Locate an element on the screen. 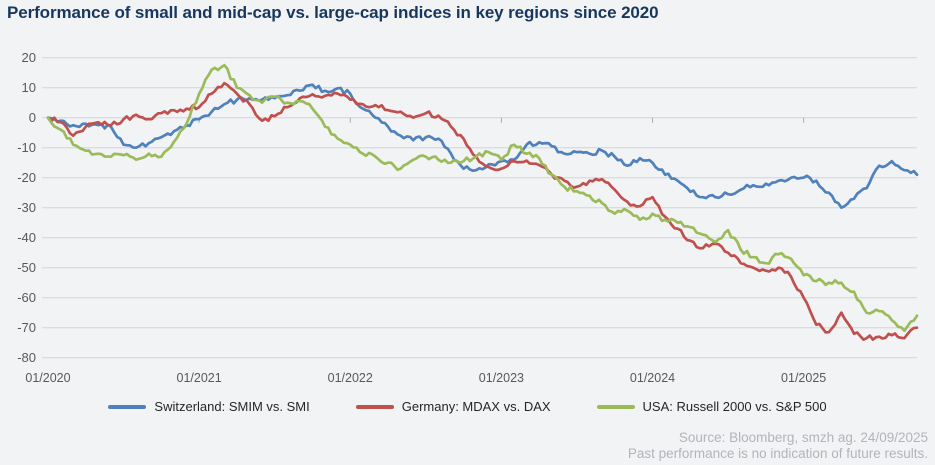  svg-text: 01/2025 is located at coordinates (803, 378).